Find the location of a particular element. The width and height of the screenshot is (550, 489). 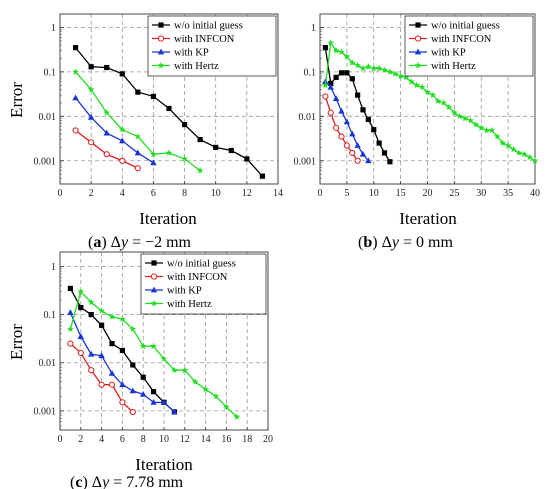

x-tick-label: 40 is located at coordinates (535, 193).